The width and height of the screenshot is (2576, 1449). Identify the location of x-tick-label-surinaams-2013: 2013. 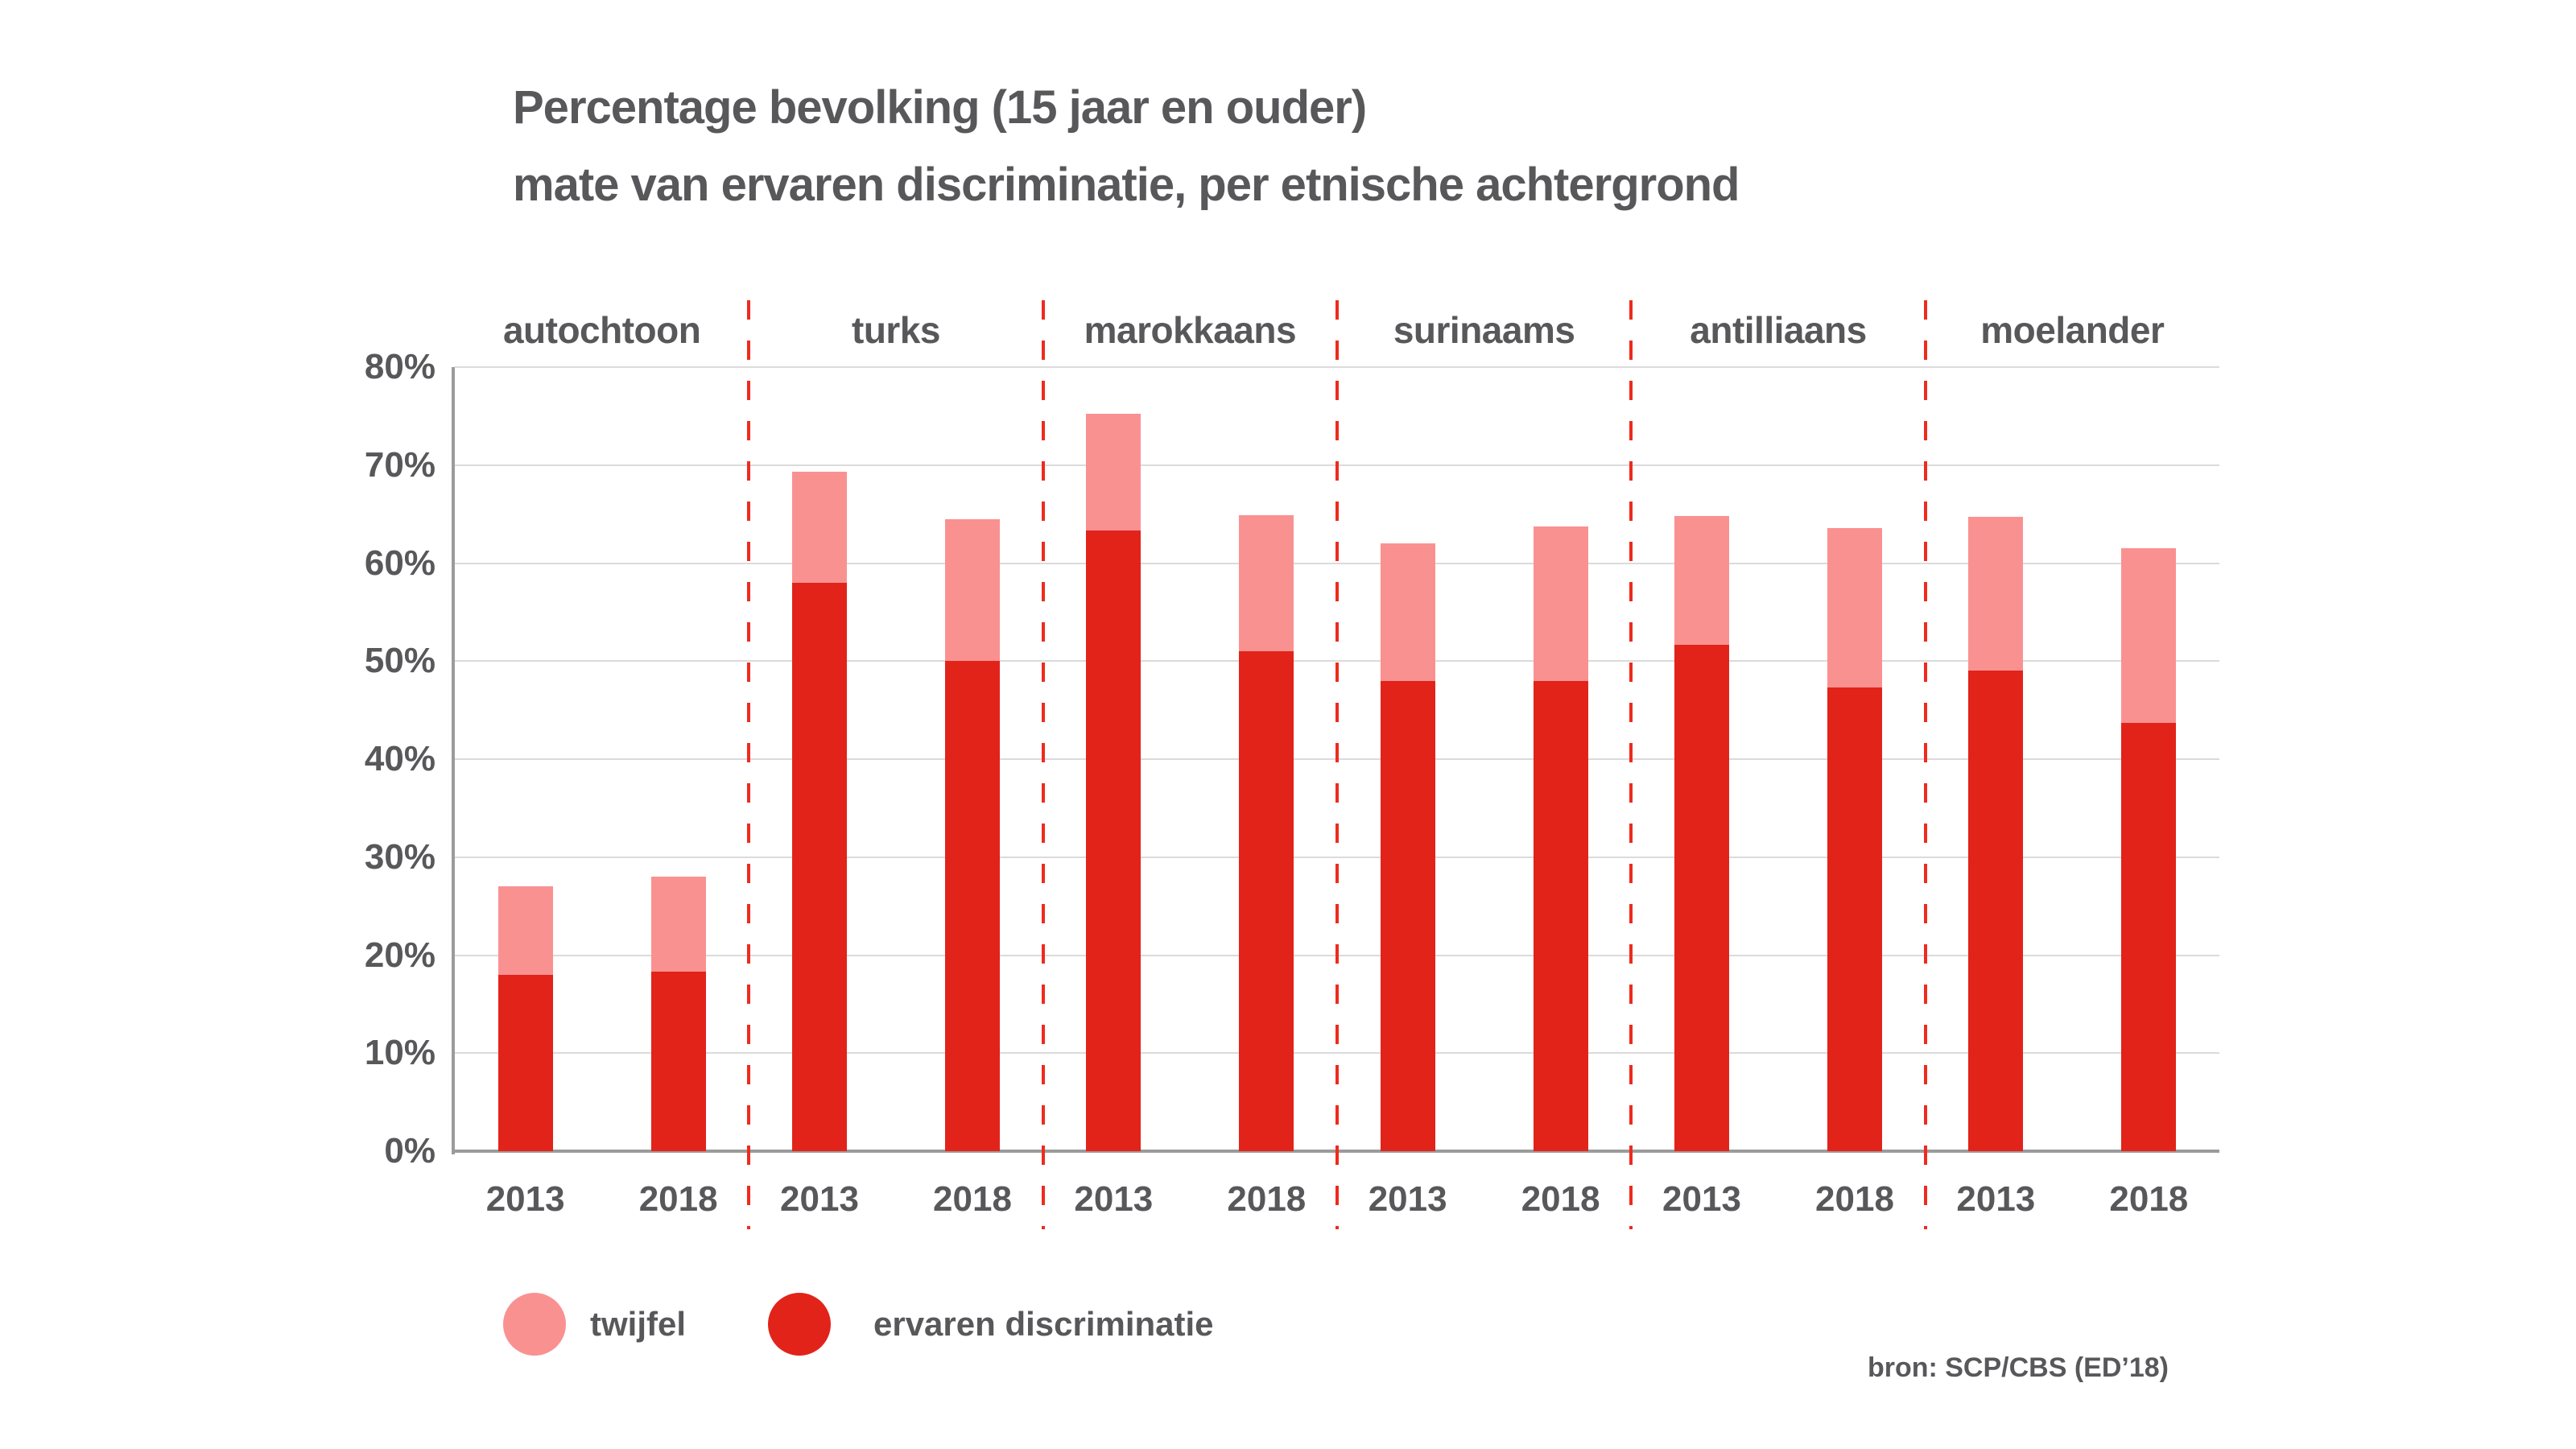
(1407, 1199).